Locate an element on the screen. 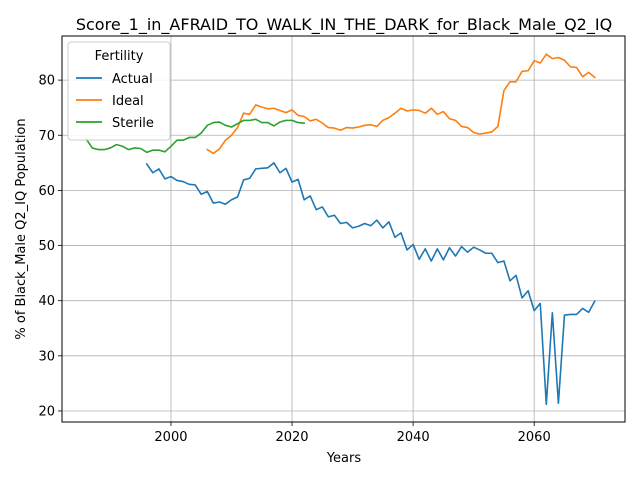 Image resolution: width=640 pixels, height=480 pixels. legend-label-ideal: Ideal is located at coordinates (128, 101).